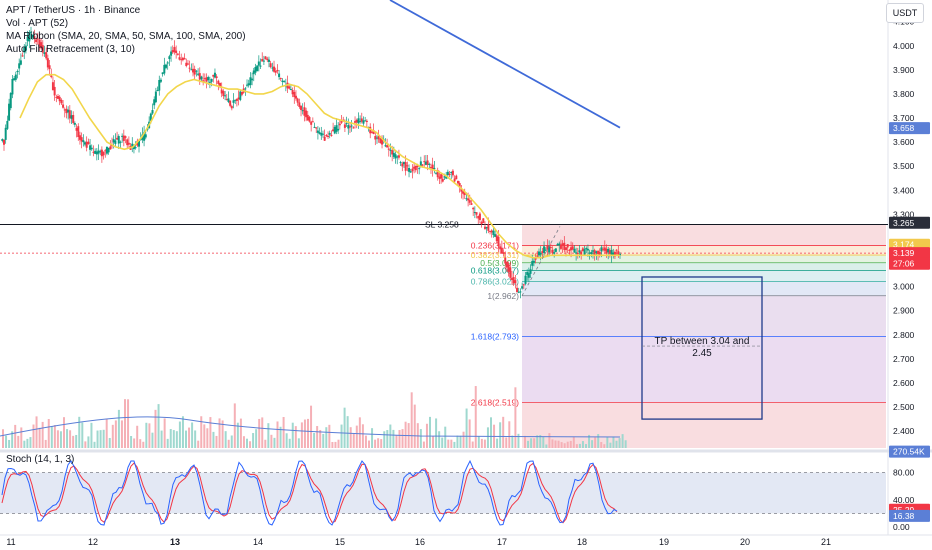 The height and width of the screenshot is (550, 932). What do you see at coordinates (904, 245) in the screenshot?
I see `price-tag-label: 3.174` at bounding box center [904, 245].